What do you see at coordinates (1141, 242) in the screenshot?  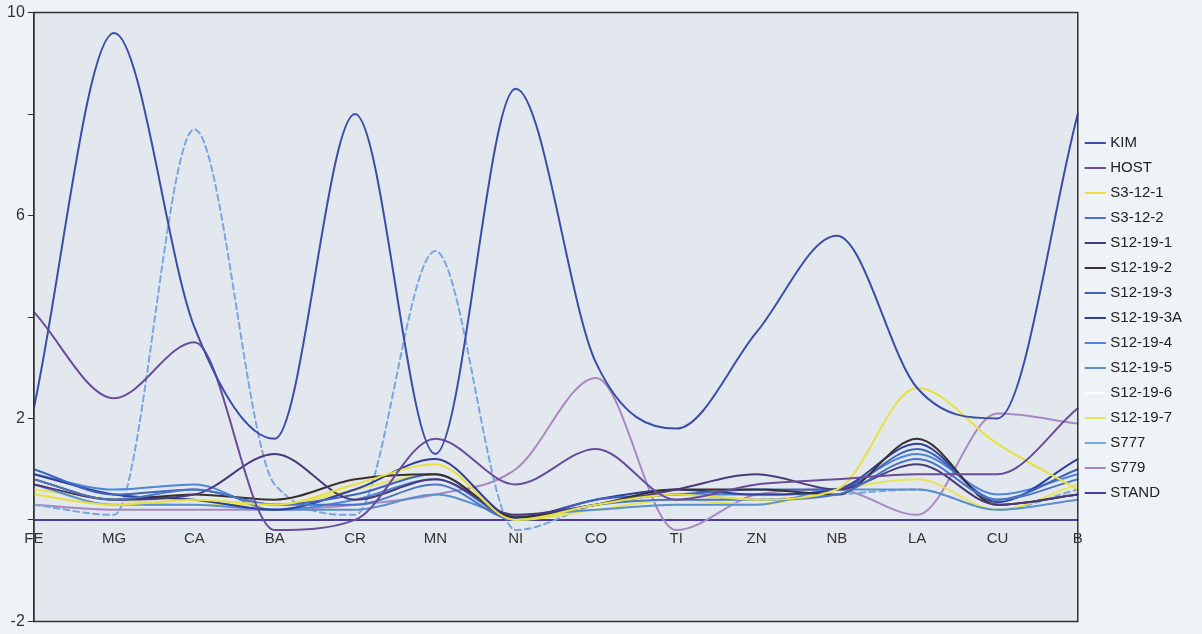 I see `legend-label: S12-19-1` at bounding box center [1141, 242].